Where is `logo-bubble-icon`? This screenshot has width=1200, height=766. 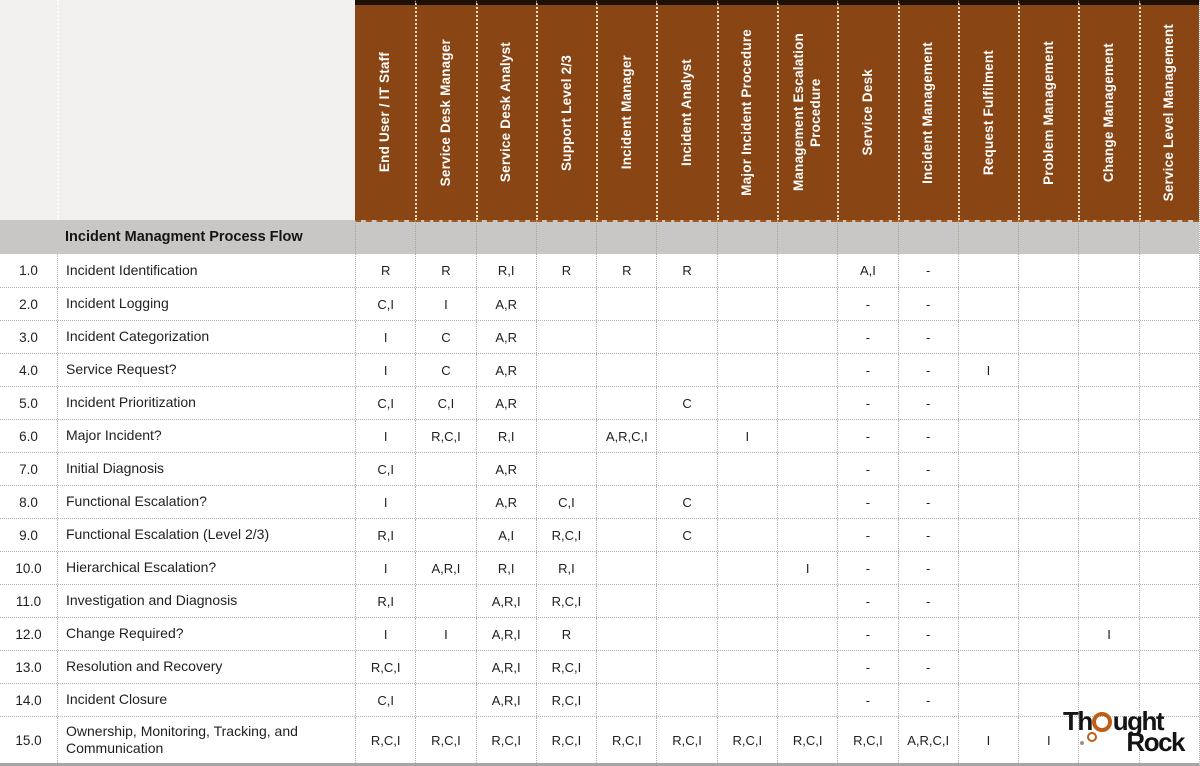
logo-bubble-icon is located at coordinates (1092, 736).